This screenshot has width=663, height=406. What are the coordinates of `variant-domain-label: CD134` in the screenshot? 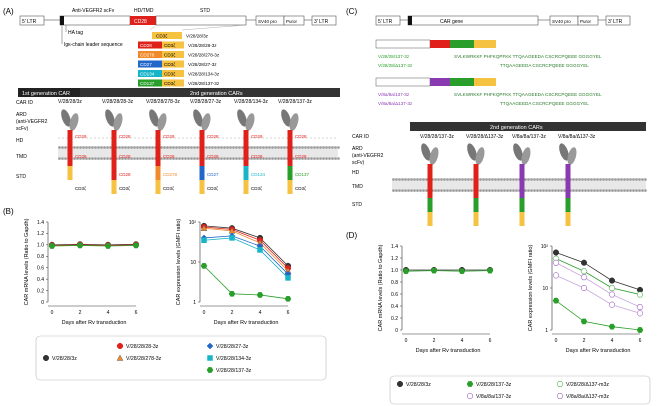 It's located at (147, 74).